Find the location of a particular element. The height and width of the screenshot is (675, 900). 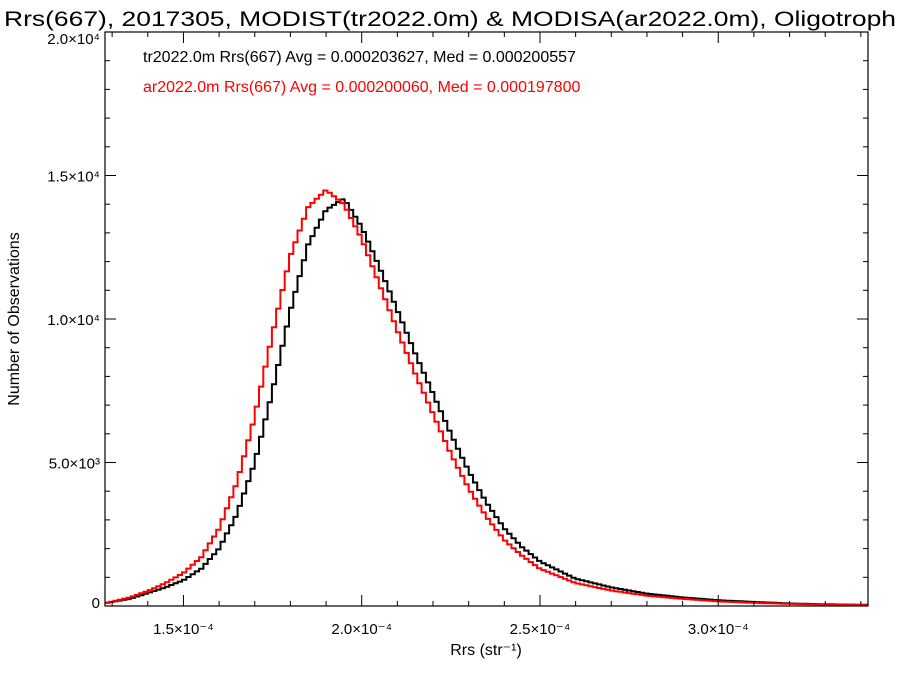

x-tick-label: 3.0×10⁻⁴ is located at coordinates (718, 629).